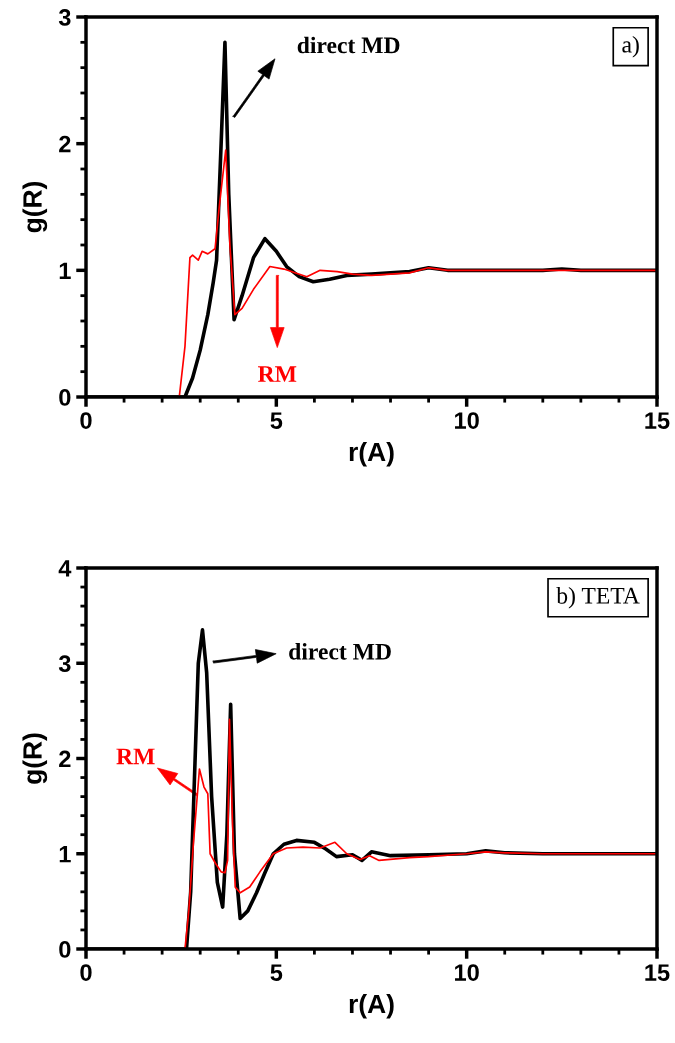  Describe the element at coordinates (630, 47) in the screenshot. I see `annotation: a)` at that location.